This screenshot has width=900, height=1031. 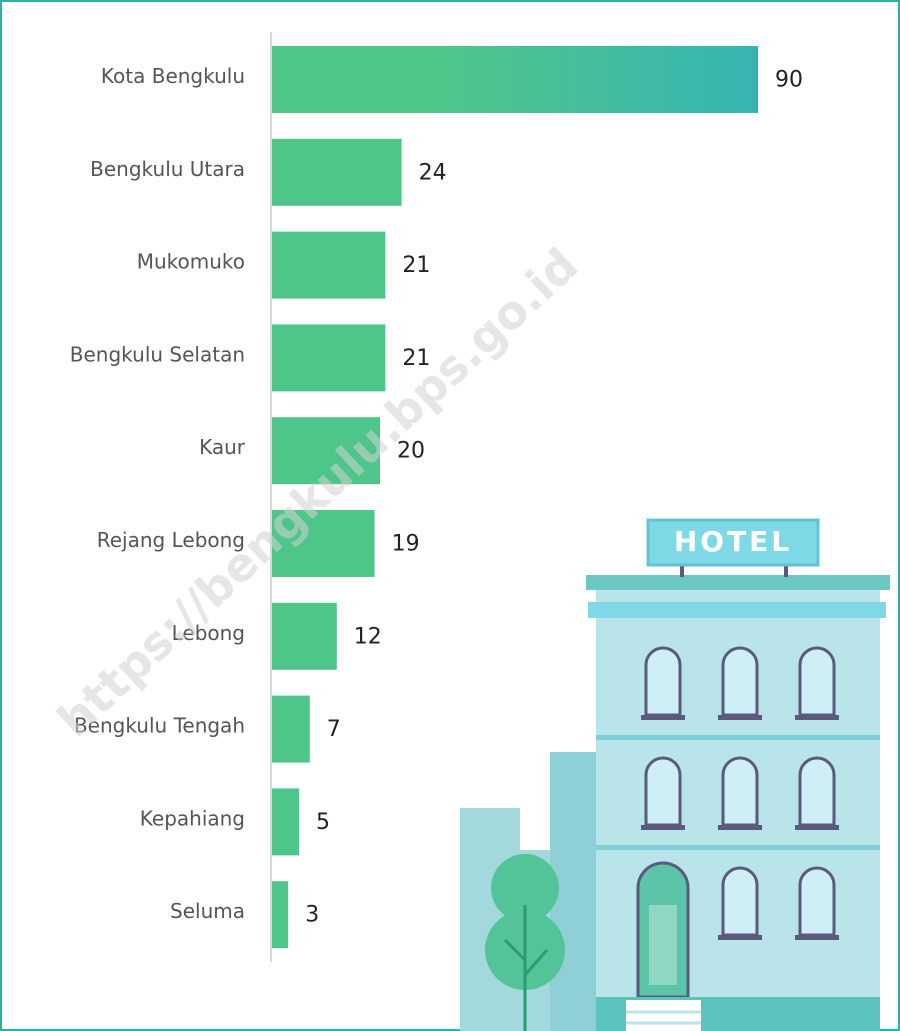 I want to click on category-label: Rejang Lebong, so click(x=171, y=540).